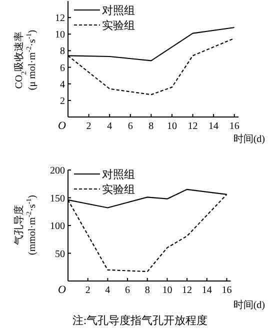 The image size is (277, 330). What do you see at coordinates (60, 18) in the screenshot?
I see `y-tick-label: 12` at bounding box center [60, 18].